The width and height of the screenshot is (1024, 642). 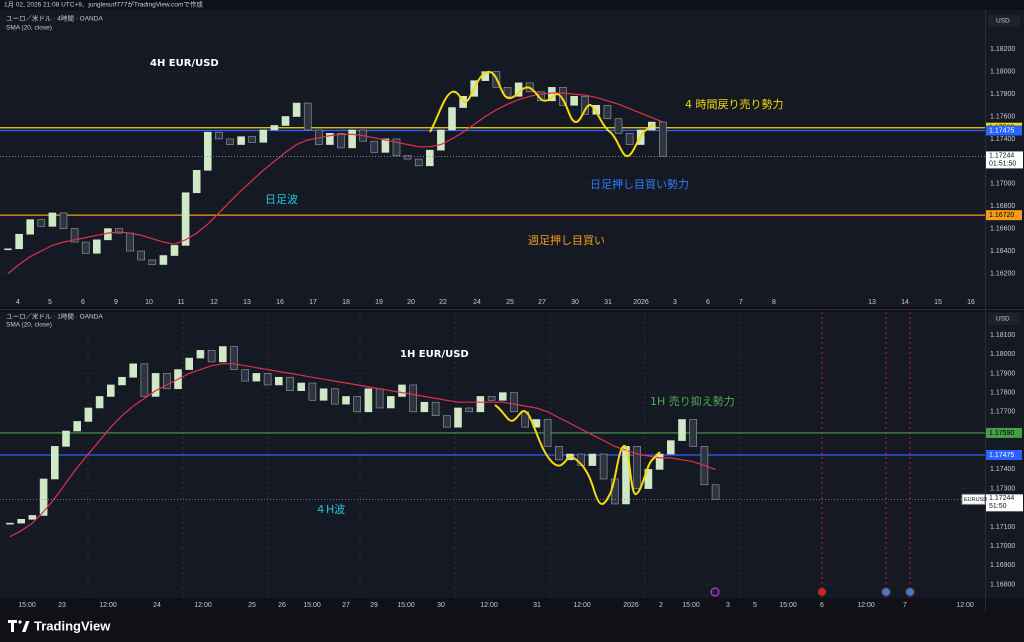 What do you see at coordinates (734, 104) in the screenshot?
I see `annotation: 4 時間戻り売り勢力` at bounding box center [734, 104].